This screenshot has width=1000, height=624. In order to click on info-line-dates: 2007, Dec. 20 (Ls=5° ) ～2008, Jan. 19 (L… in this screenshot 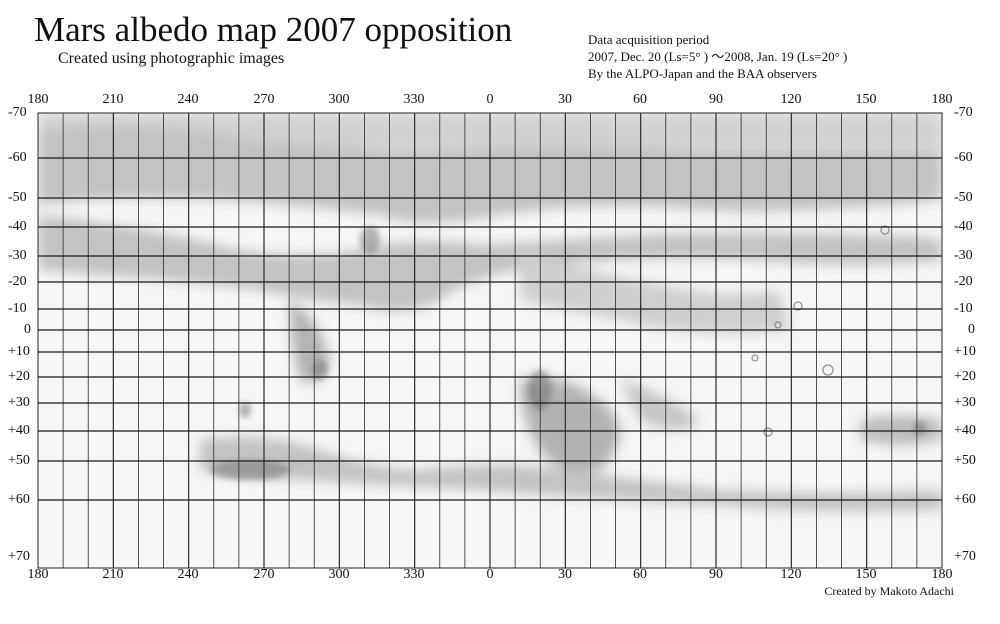, I will do `click(718, 56)`.